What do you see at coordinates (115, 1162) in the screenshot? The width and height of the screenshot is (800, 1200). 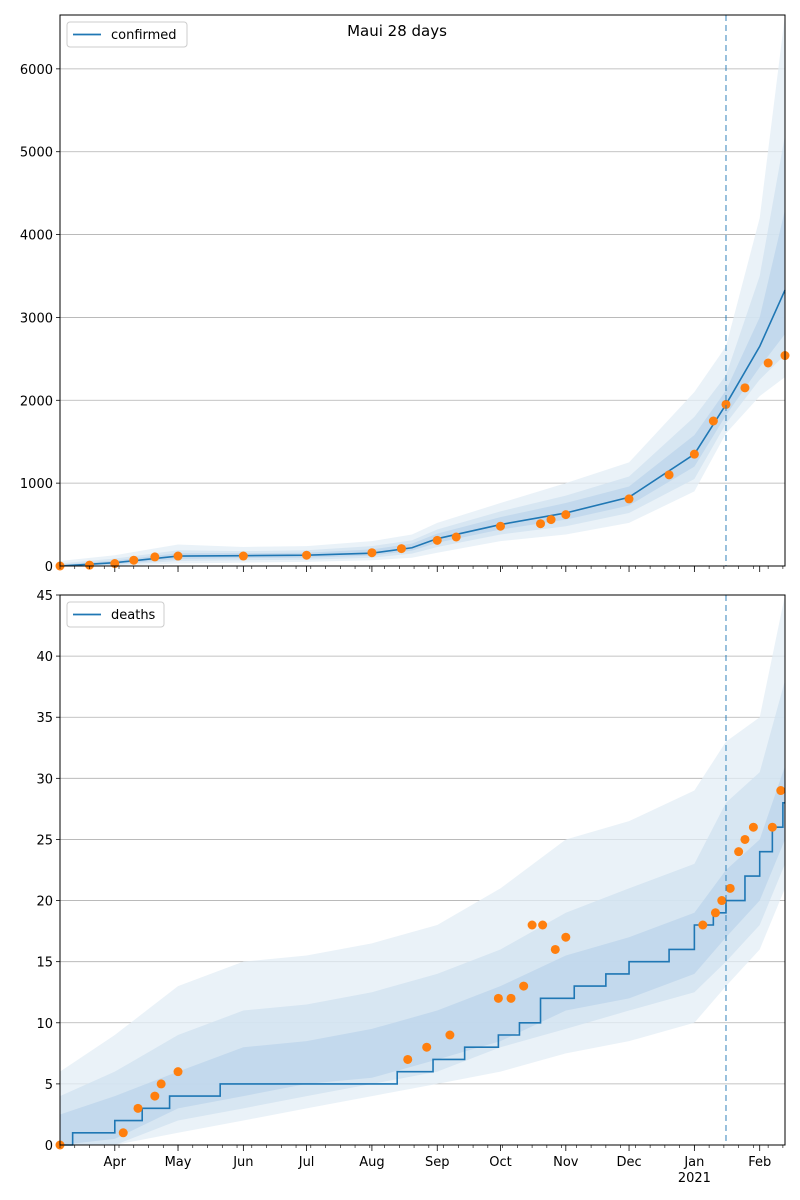 I see `x-tick-label: Apr` at bounding box center [115, 1162].